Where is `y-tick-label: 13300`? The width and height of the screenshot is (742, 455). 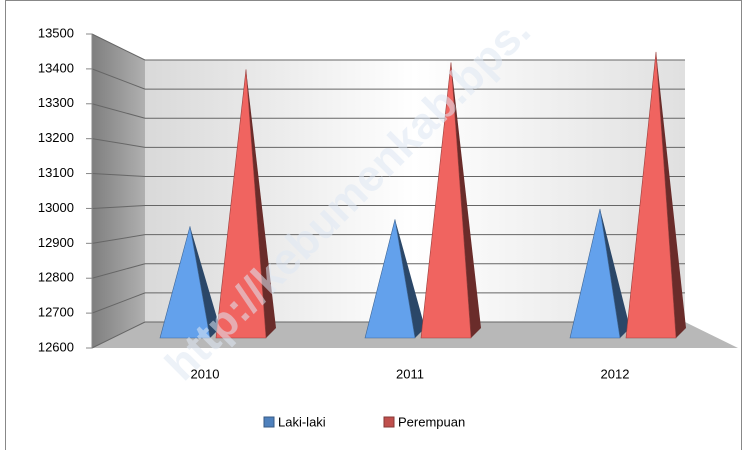
y-tick-label: 13300 is located at coordinates (56, 102).